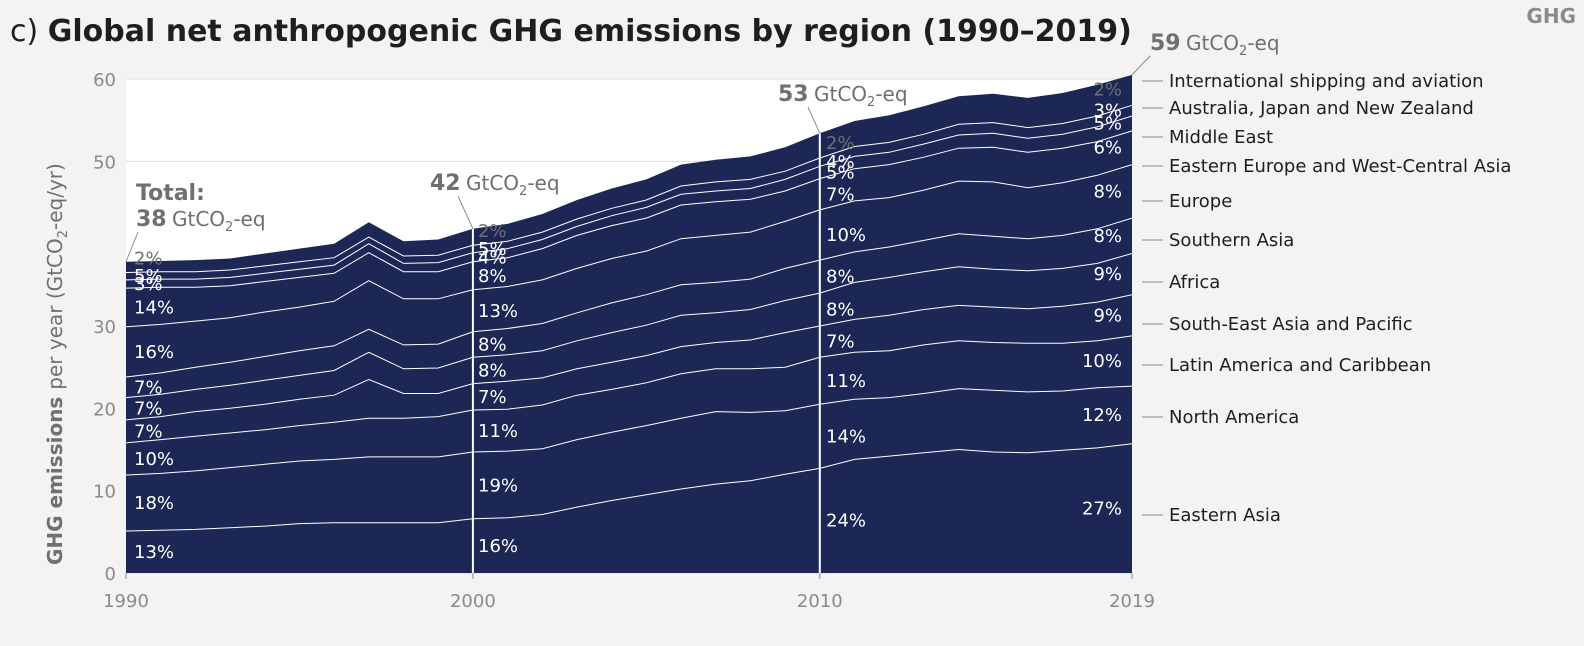  What do you see at coordinates (1300, 365) in the screenshot?
I see `legend-label-latin-america-and-caribbean: Latin America and Caribbean` at bounding box center [1300, 365].